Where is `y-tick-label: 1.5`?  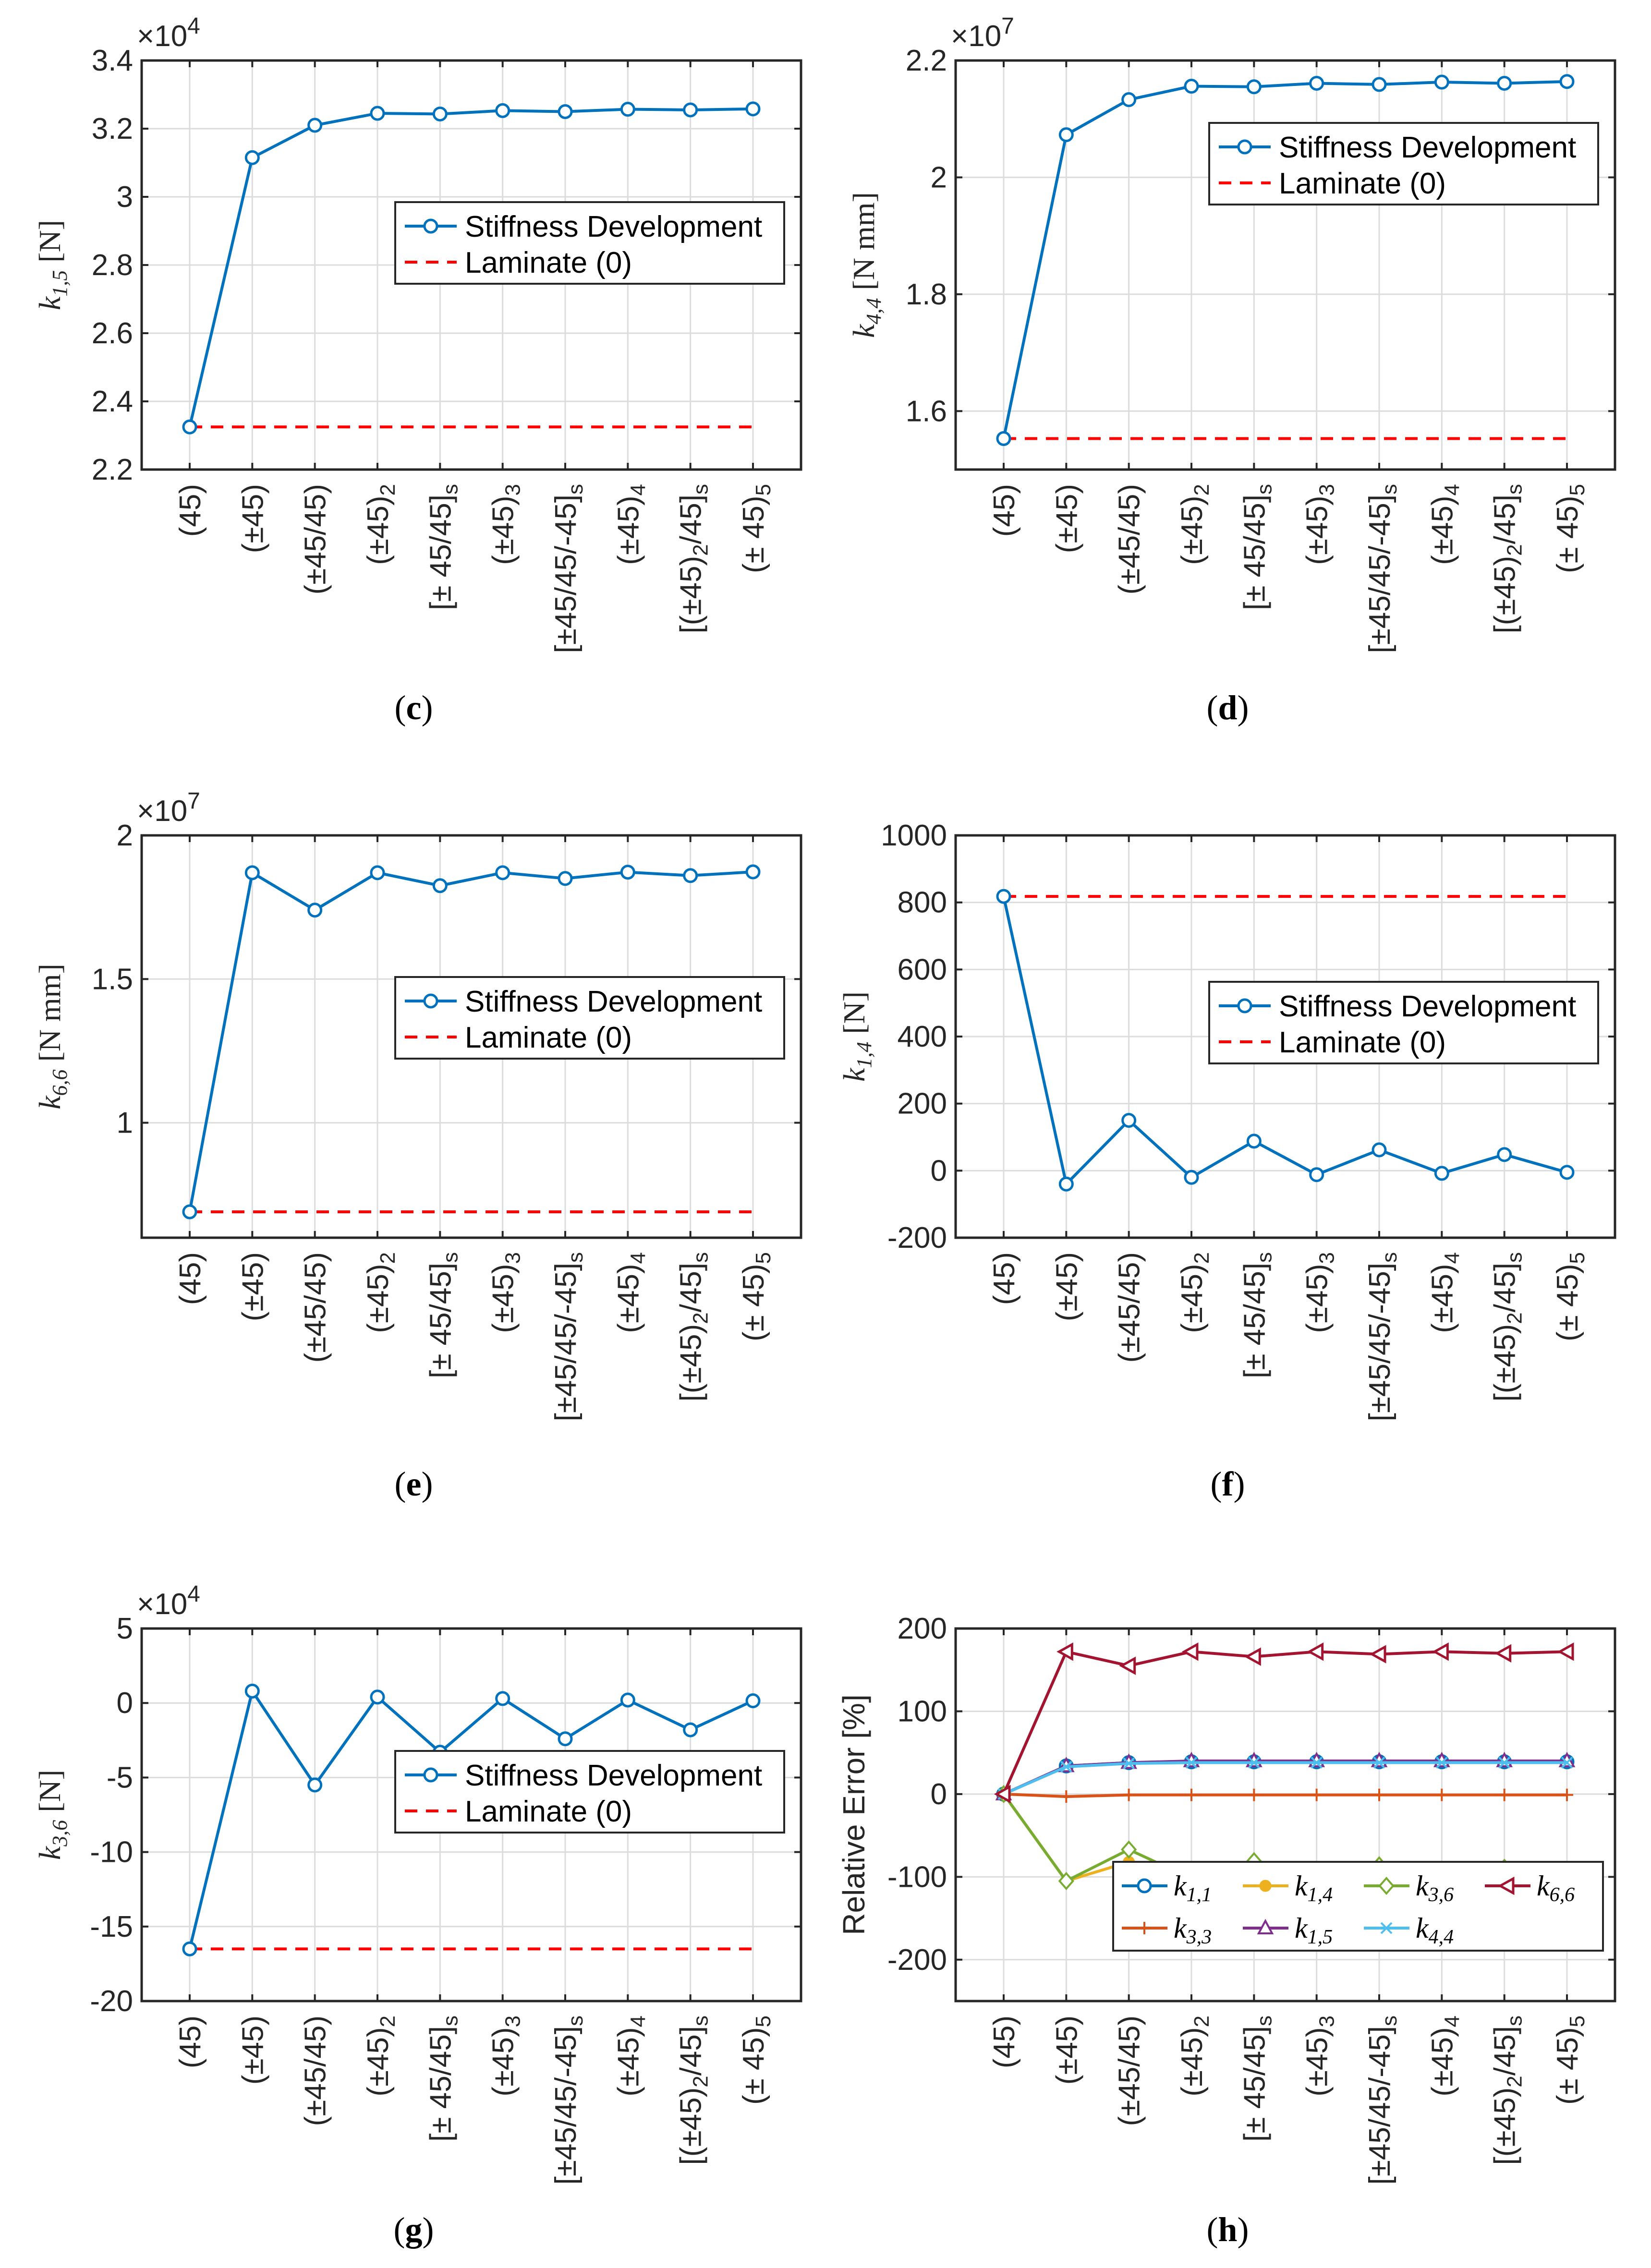
y-tick-label: 1.5 is located at coordinates (113, 980).